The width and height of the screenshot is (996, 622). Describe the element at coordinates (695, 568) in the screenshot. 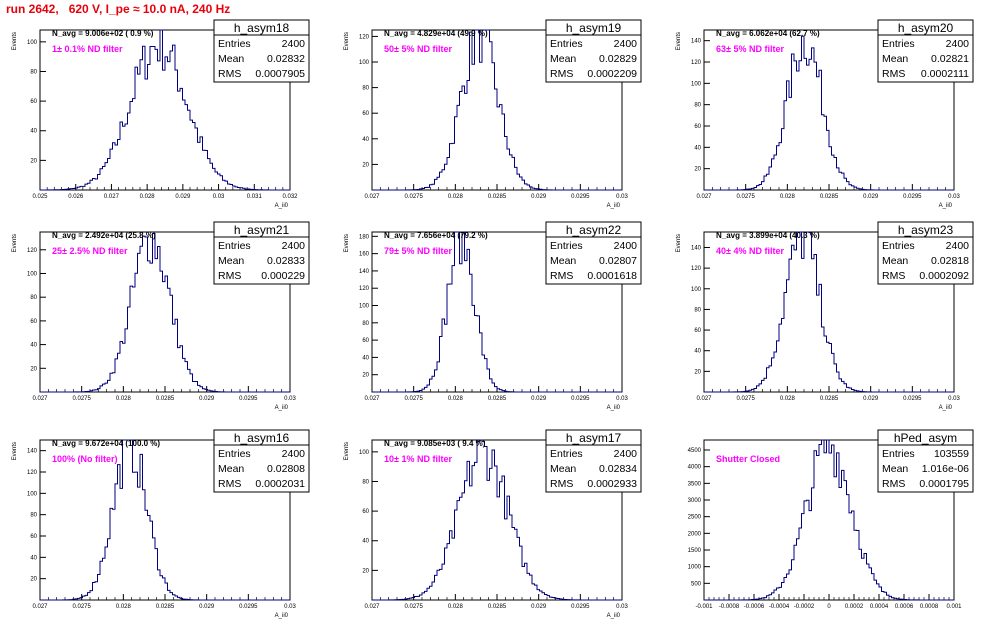

I see `y-tick-label: 1000` at that location.